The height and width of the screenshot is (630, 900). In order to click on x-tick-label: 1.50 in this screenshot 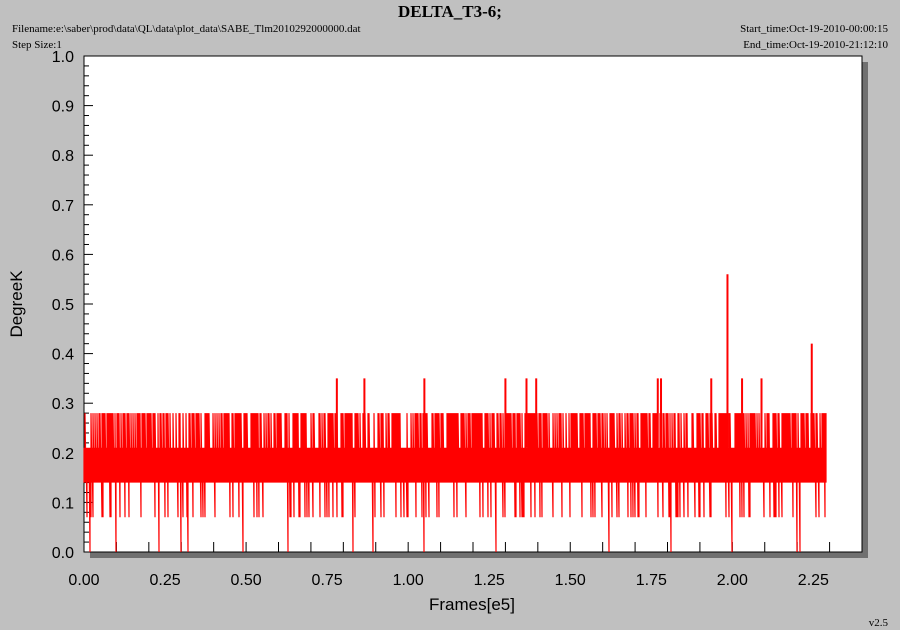, I will do `click(570, 580)`.